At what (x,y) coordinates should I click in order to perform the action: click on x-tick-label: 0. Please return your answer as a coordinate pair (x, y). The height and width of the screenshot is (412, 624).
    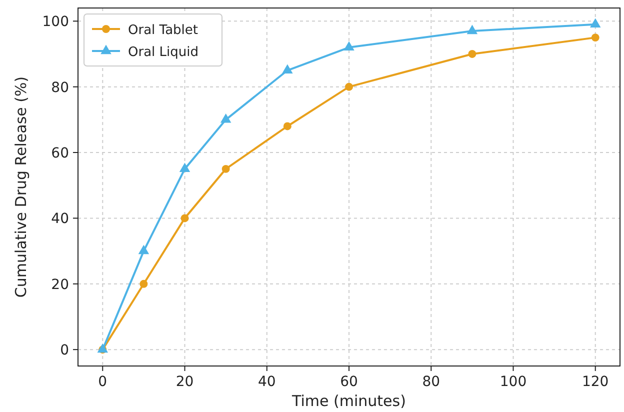
    Looking at the image, I should click on (103, 382).